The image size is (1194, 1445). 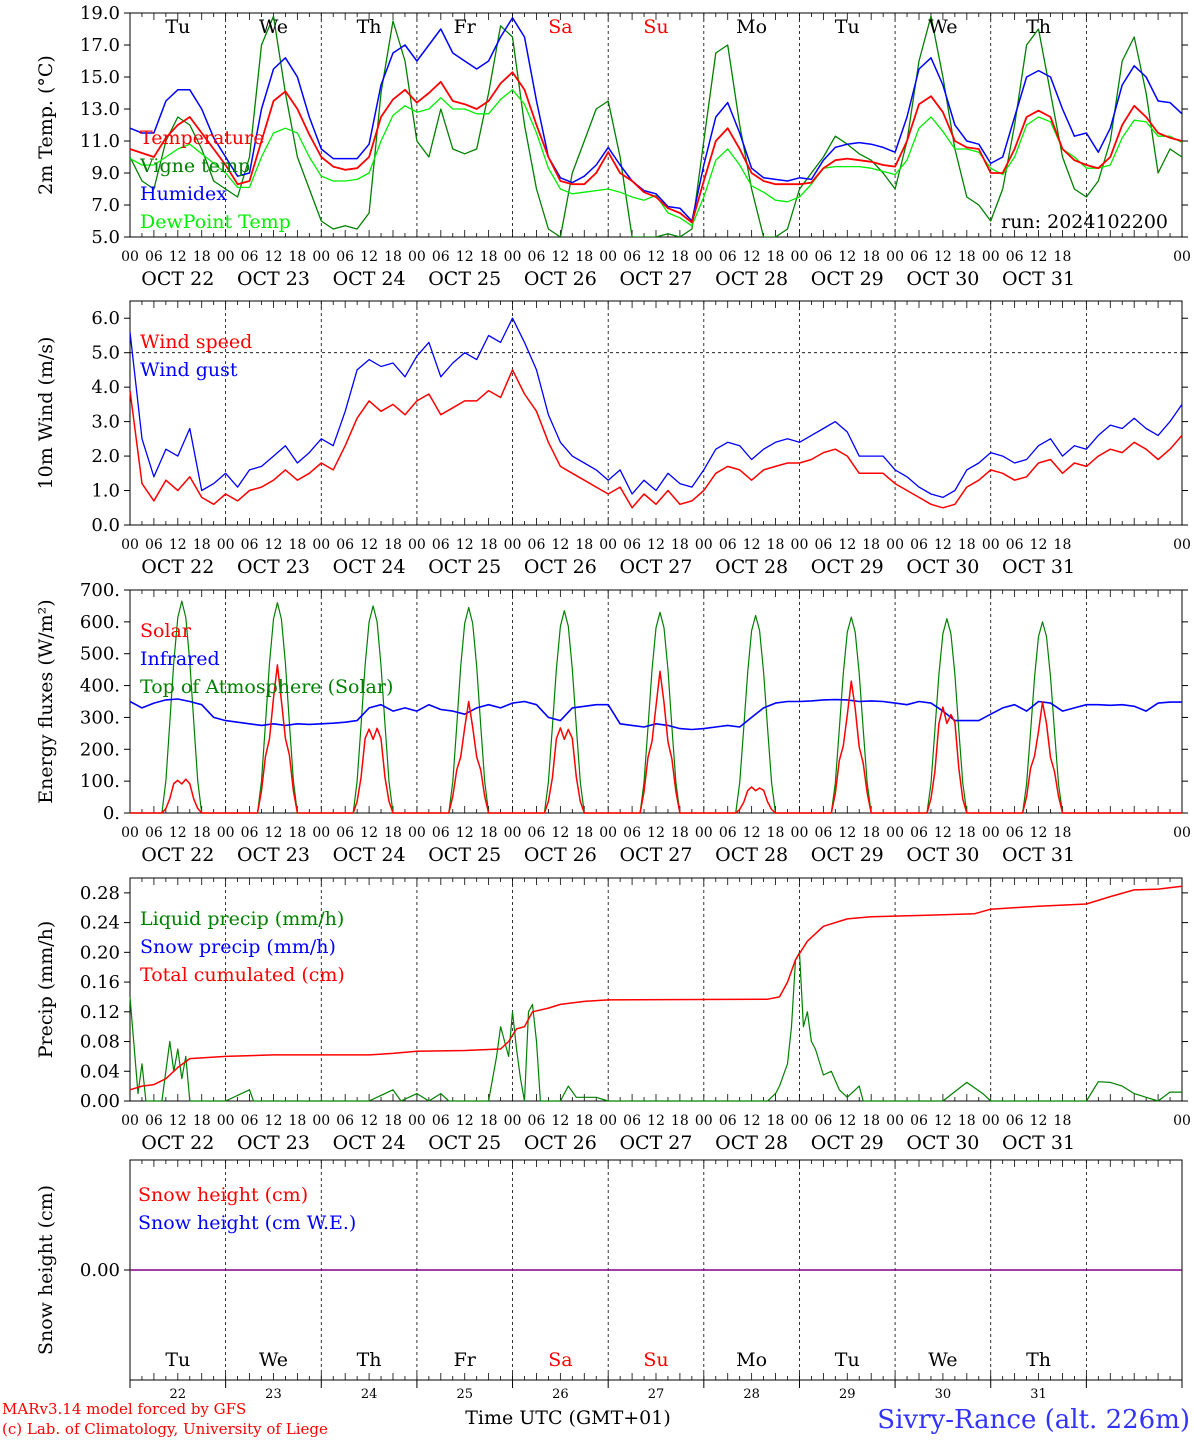 What do you see at coordinates (656, 439) in the screenshot?
I see `series-line-wind-speed` at bounding box center [656, 439].